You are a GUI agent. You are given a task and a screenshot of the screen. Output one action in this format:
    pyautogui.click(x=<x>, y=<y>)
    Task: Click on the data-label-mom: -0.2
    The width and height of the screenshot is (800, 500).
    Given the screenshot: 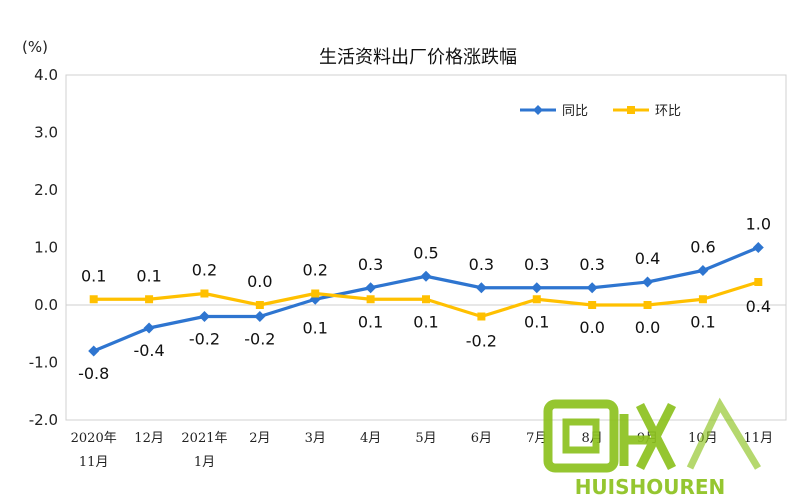 What is the action you would take?
    pyautogui.click(x=481, y=341)
    